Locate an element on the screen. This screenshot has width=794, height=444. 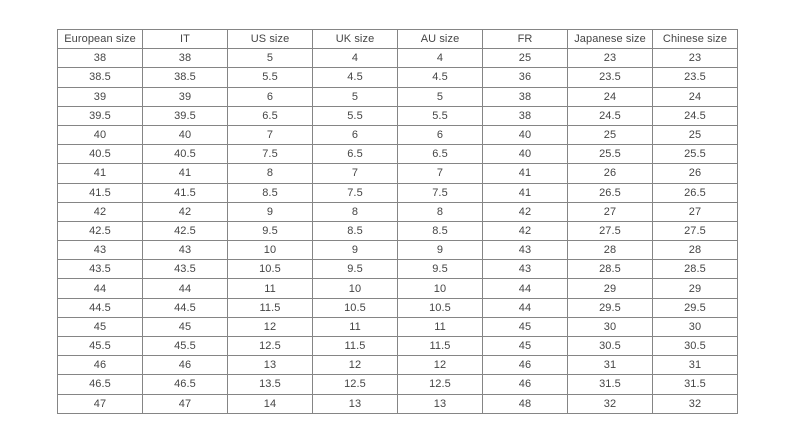
cell: 24.5 is located at coordinates (610, 115).